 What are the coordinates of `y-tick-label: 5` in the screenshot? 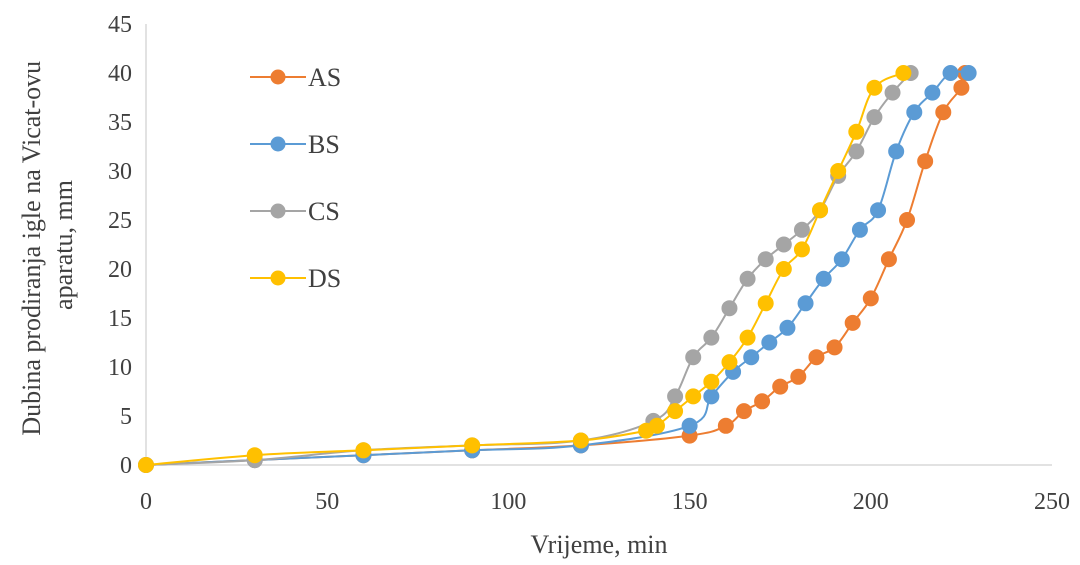 It's located at (126, 417).